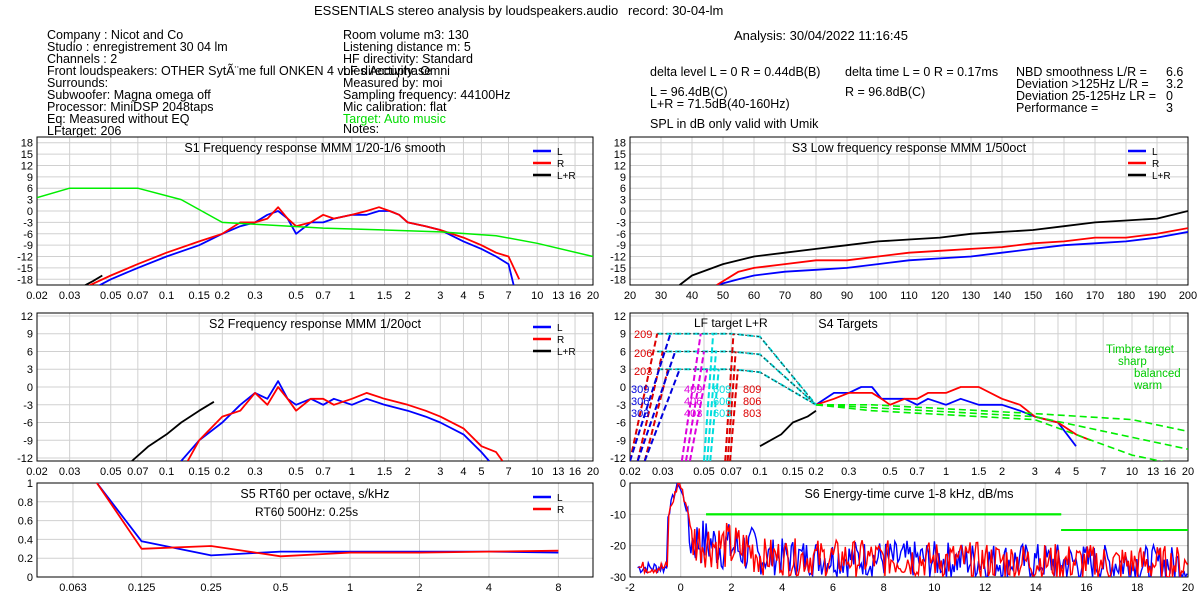 The width and height of the screenshot is (1200, 600). What do you see at coordinates (210, 588) in the screenshot?
I see `x-tick-label: 0.25` at bounding box center [210, 588].